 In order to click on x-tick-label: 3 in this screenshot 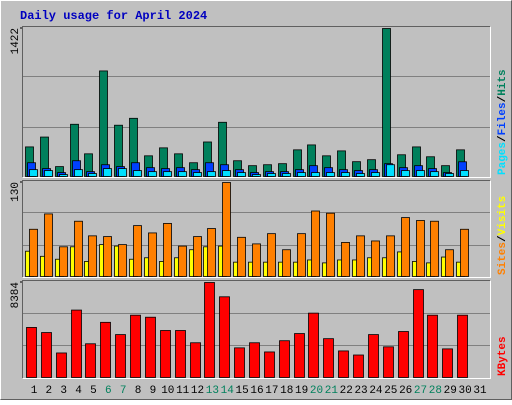, I will do `click(63, 391)`.